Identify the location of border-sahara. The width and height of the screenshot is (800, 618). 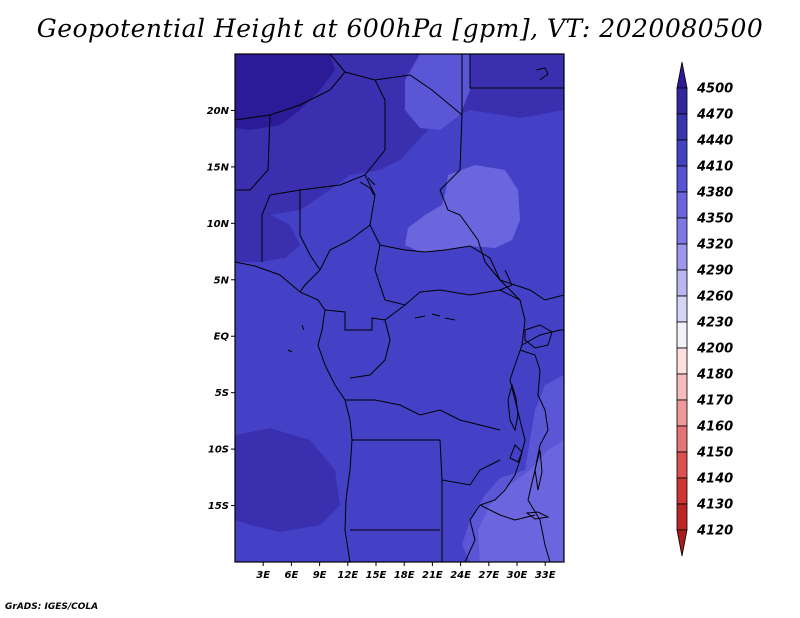
(396, 85).